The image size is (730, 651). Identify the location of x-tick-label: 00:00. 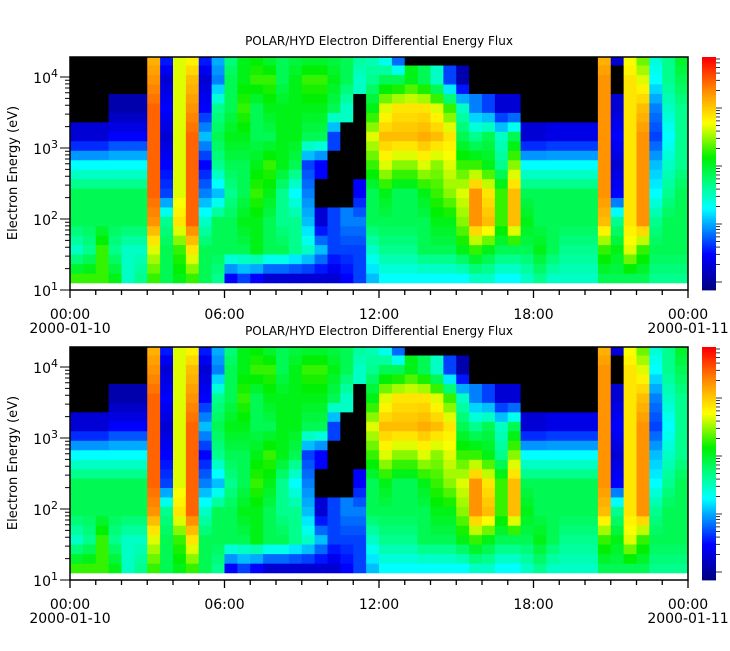
(70, 605).